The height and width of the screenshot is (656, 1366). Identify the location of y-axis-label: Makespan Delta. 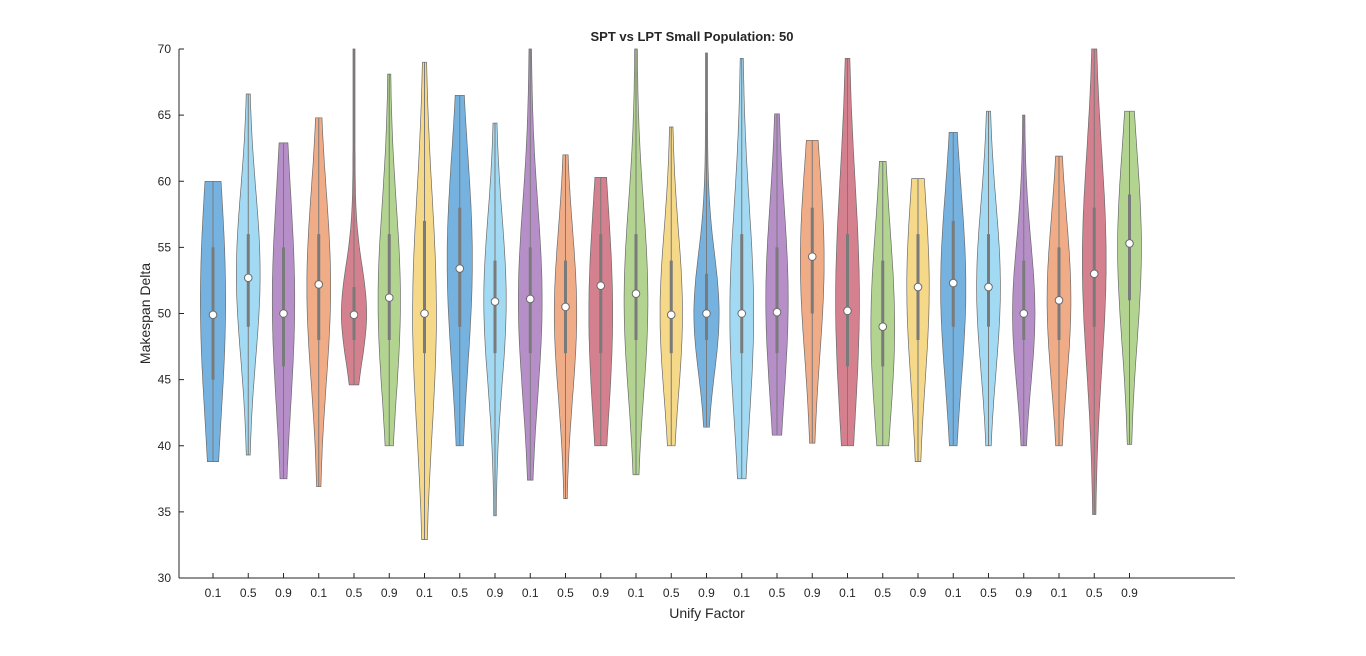
(145, 313).